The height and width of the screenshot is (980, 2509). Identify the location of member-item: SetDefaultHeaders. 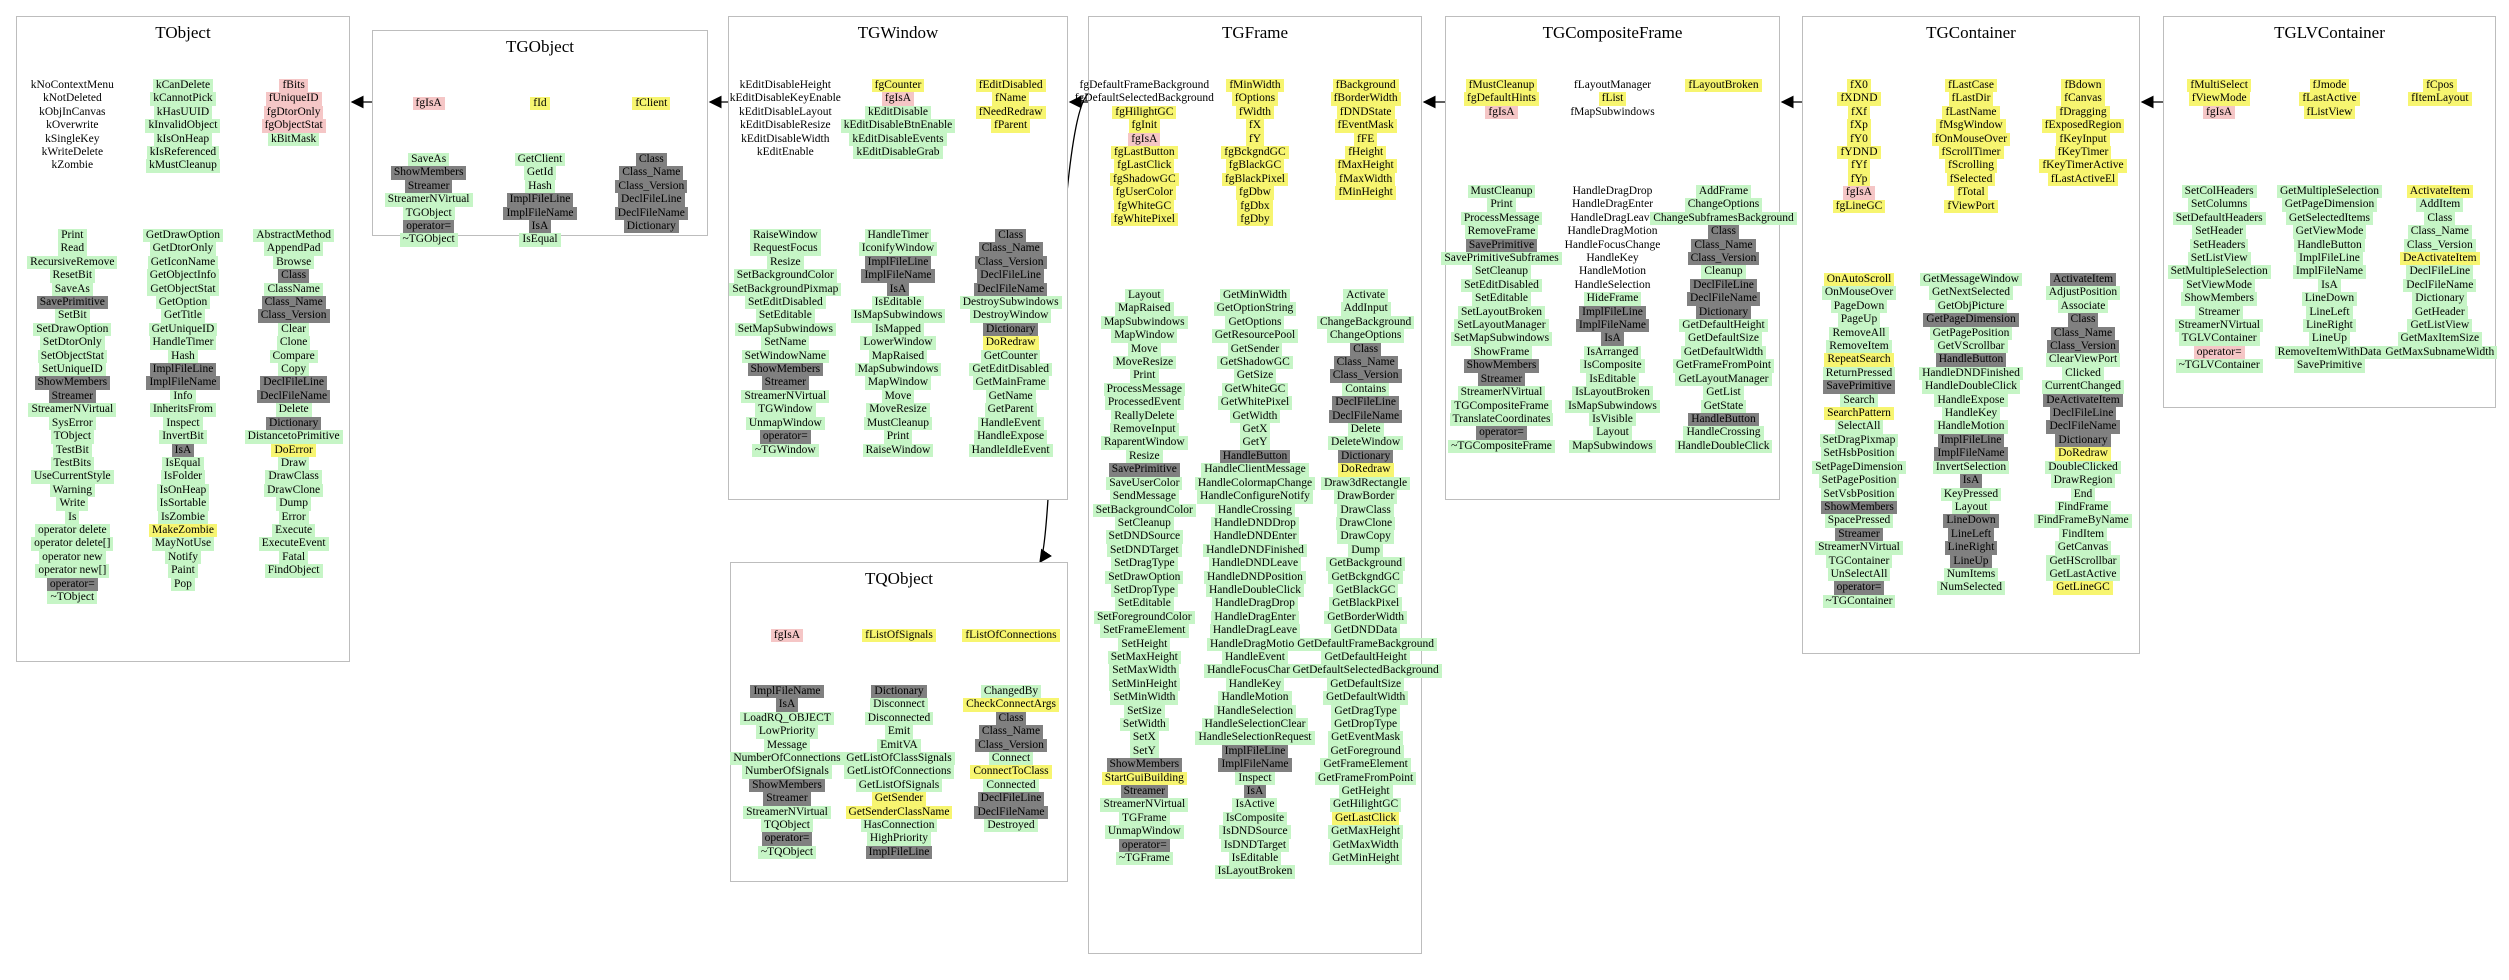
(2219, 218).